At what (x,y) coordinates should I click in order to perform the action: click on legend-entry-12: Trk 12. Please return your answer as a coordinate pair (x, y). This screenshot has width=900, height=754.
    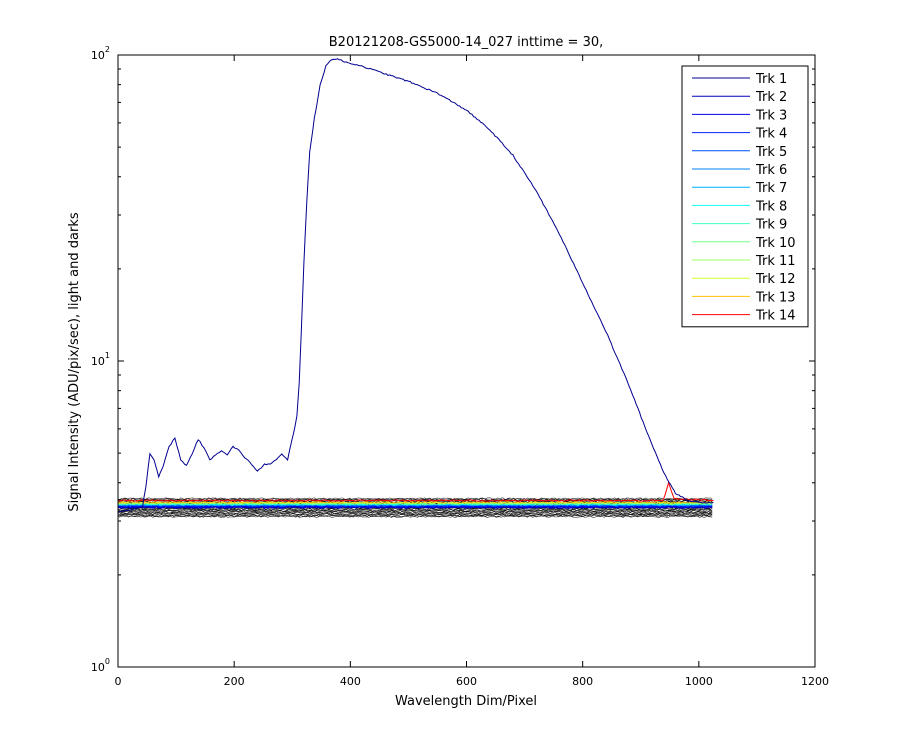
    Looking at the image, I should click on (775, 279).